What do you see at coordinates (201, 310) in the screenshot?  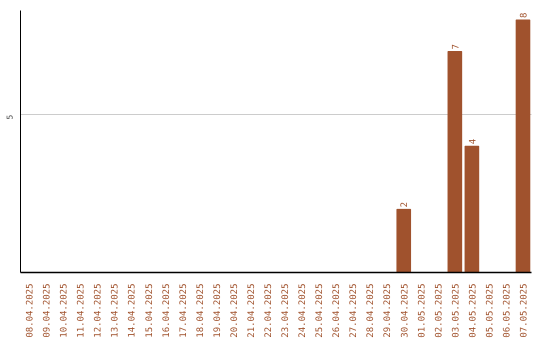 I see `x-tick-label: 18.04.2025` at bounding box center [201, 310].